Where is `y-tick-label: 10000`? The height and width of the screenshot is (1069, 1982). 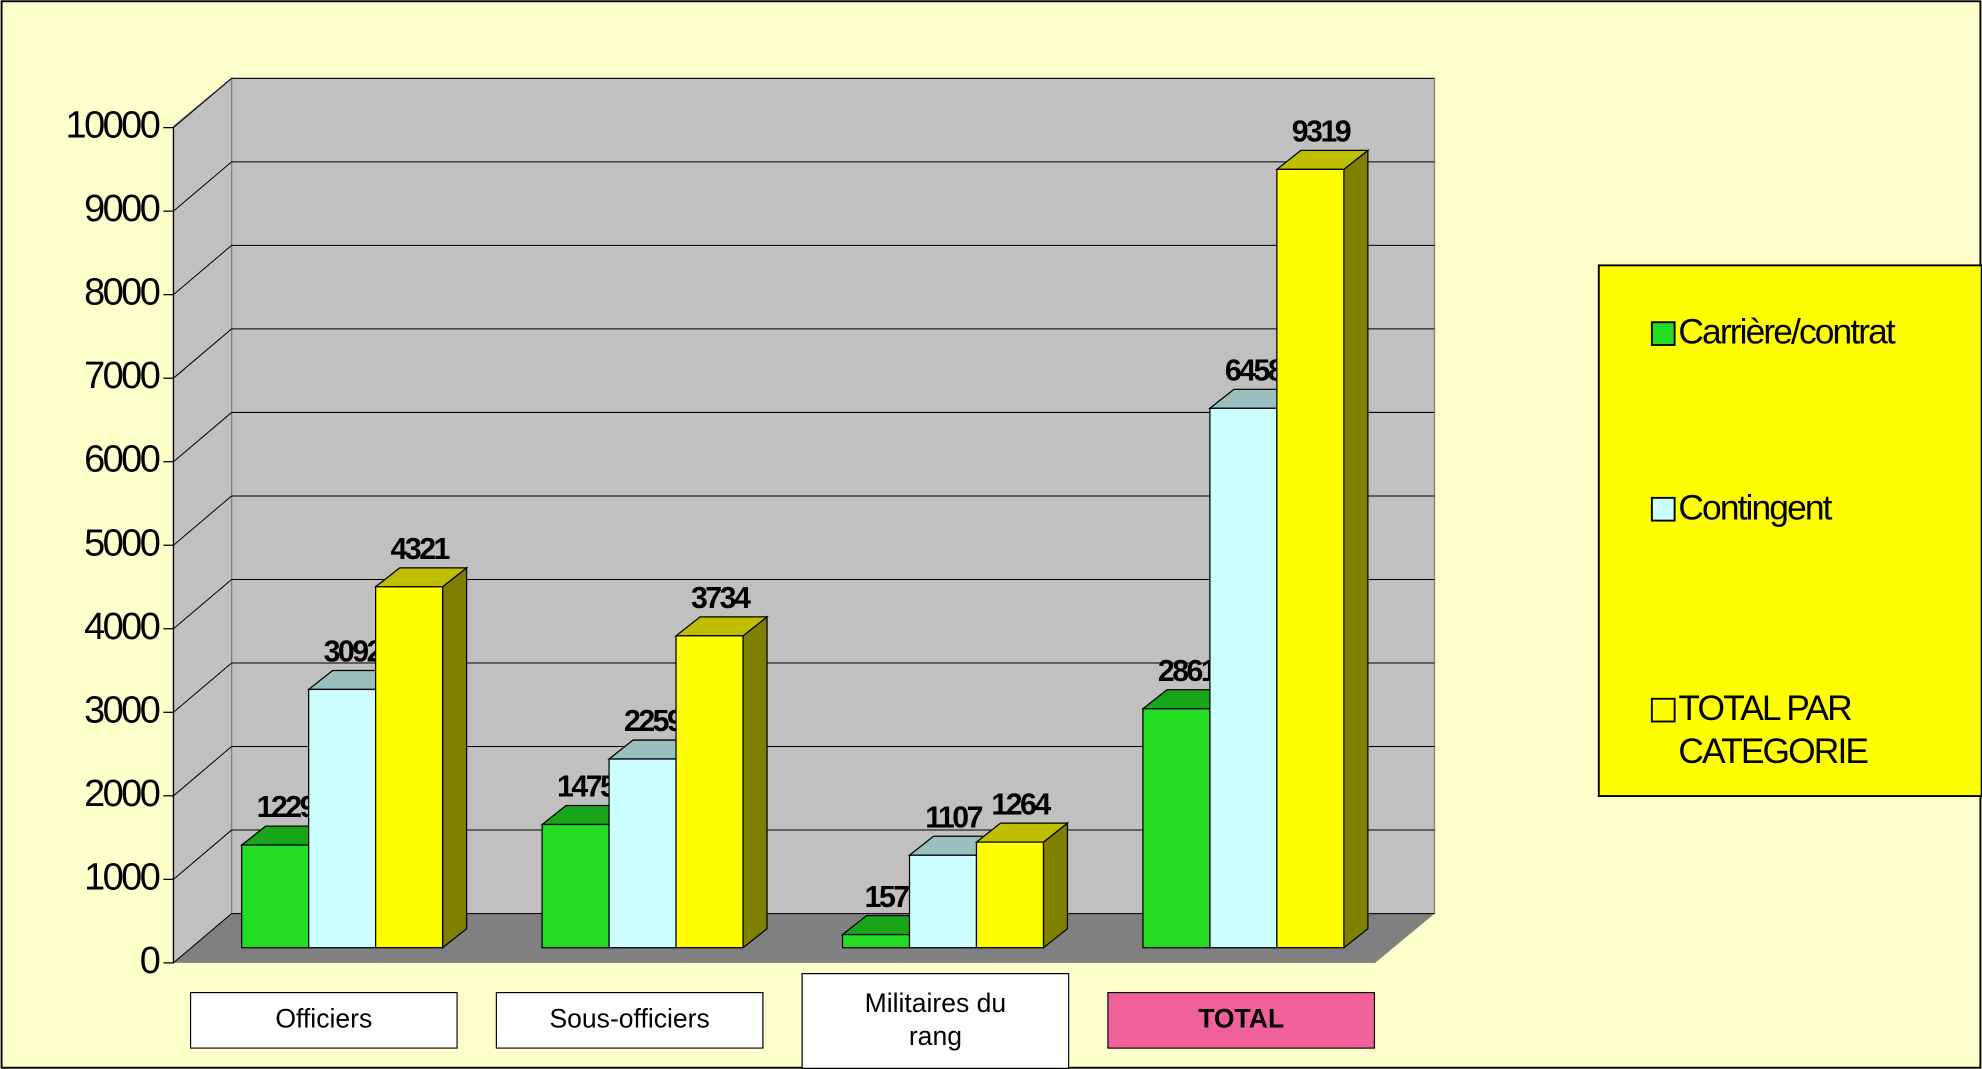 y-tick-label: 10000 is located at coordinates (113, 126).